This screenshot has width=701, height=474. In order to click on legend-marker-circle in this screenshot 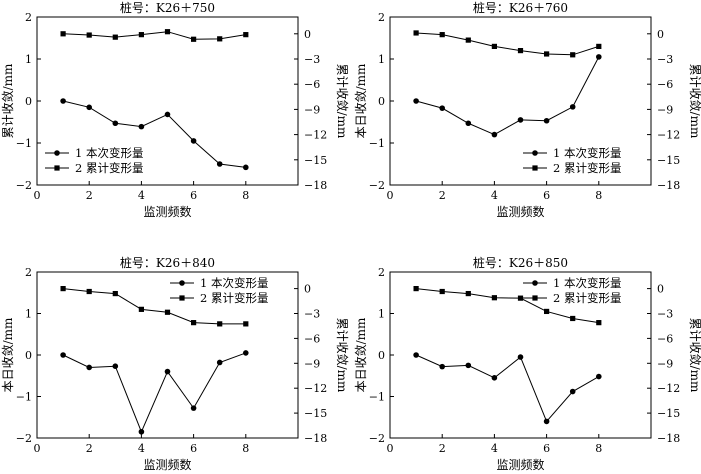, I will do `click(57, 153)`.